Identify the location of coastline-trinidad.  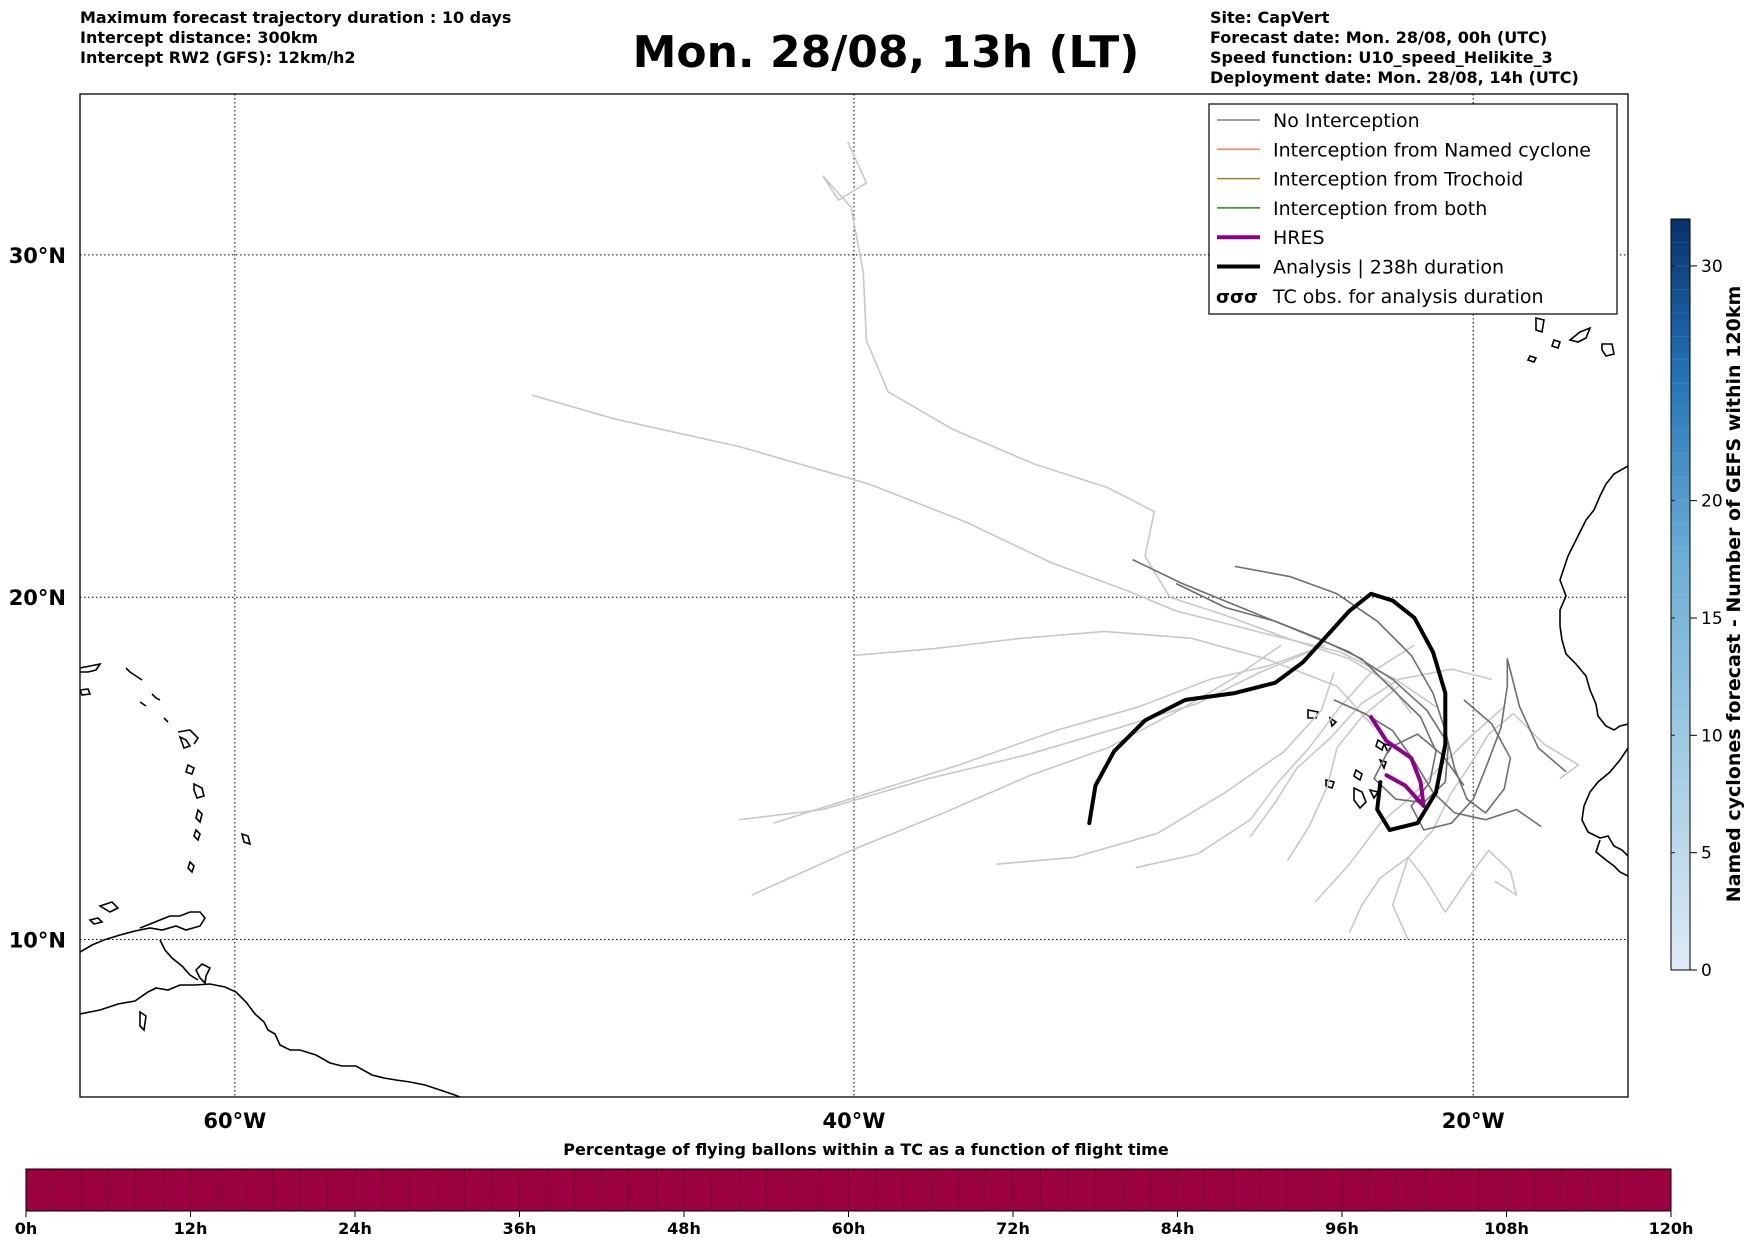
(203, 974).